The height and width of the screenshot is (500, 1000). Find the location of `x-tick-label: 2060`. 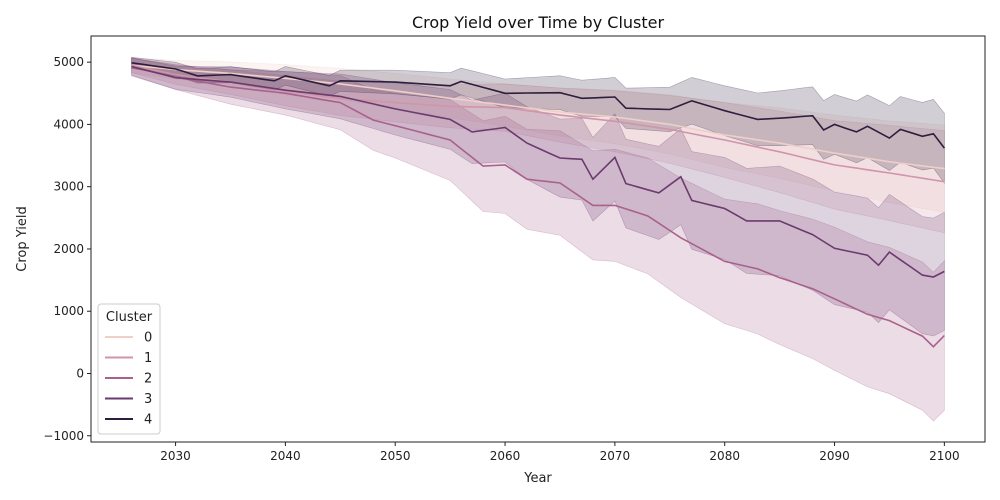

x-tick-label: 2060 is located at coordinates (505, 456).